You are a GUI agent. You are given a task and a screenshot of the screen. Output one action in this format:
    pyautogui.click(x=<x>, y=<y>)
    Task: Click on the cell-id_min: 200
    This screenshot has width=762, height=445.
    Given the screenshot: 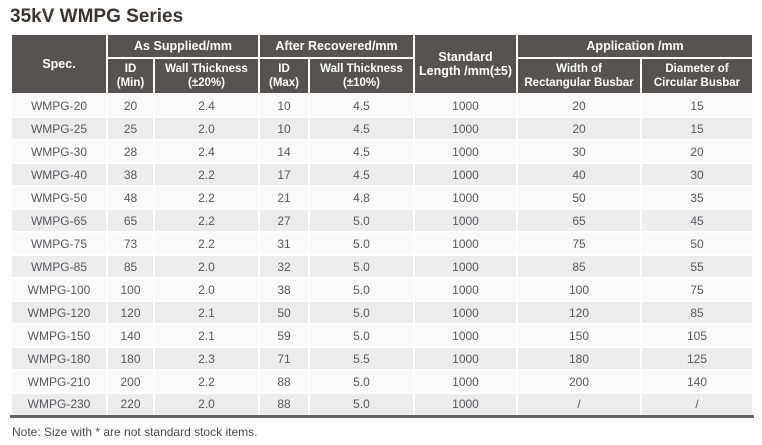 What is the action you would take?
    pyautogui.click(x=130, y=381)
    